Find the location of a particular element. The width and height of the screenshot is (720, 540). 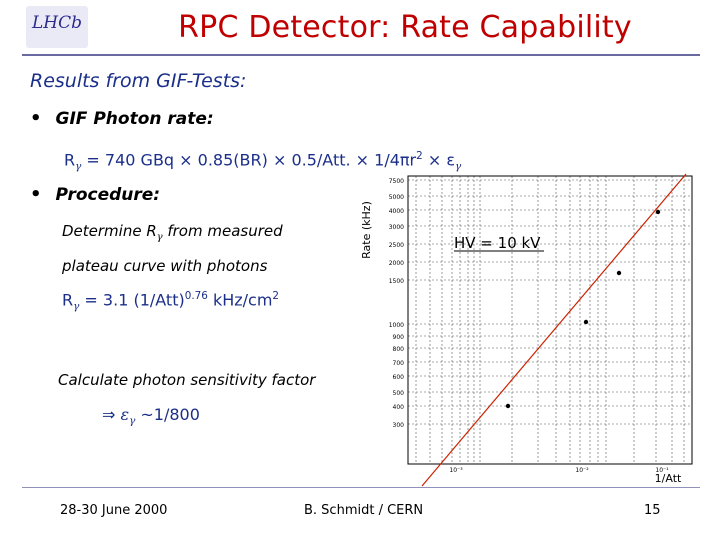

x-tick-labels: 10⁻³ 10⁻² 10⁻¹ is located at coordinates (559, 470).